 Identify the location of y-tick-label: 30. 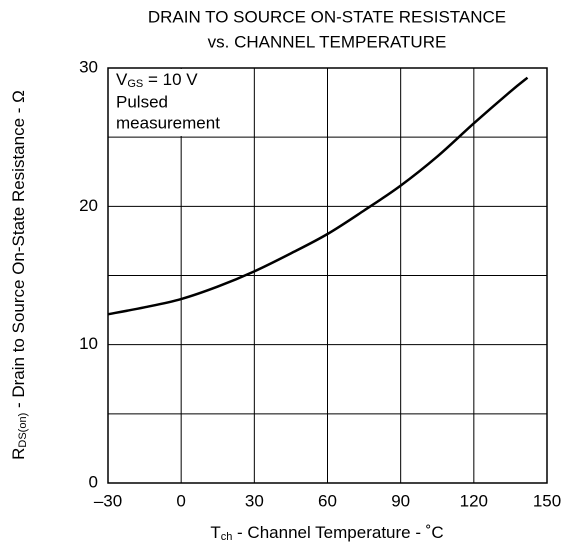
(88, 66).